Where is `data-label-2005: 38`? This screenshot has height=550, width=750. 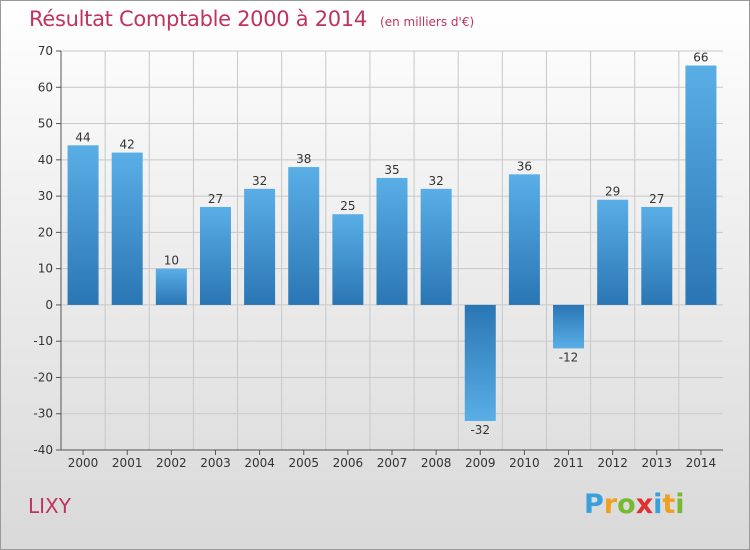
data-label-2005: 38 is located at coordinates (303, 159).